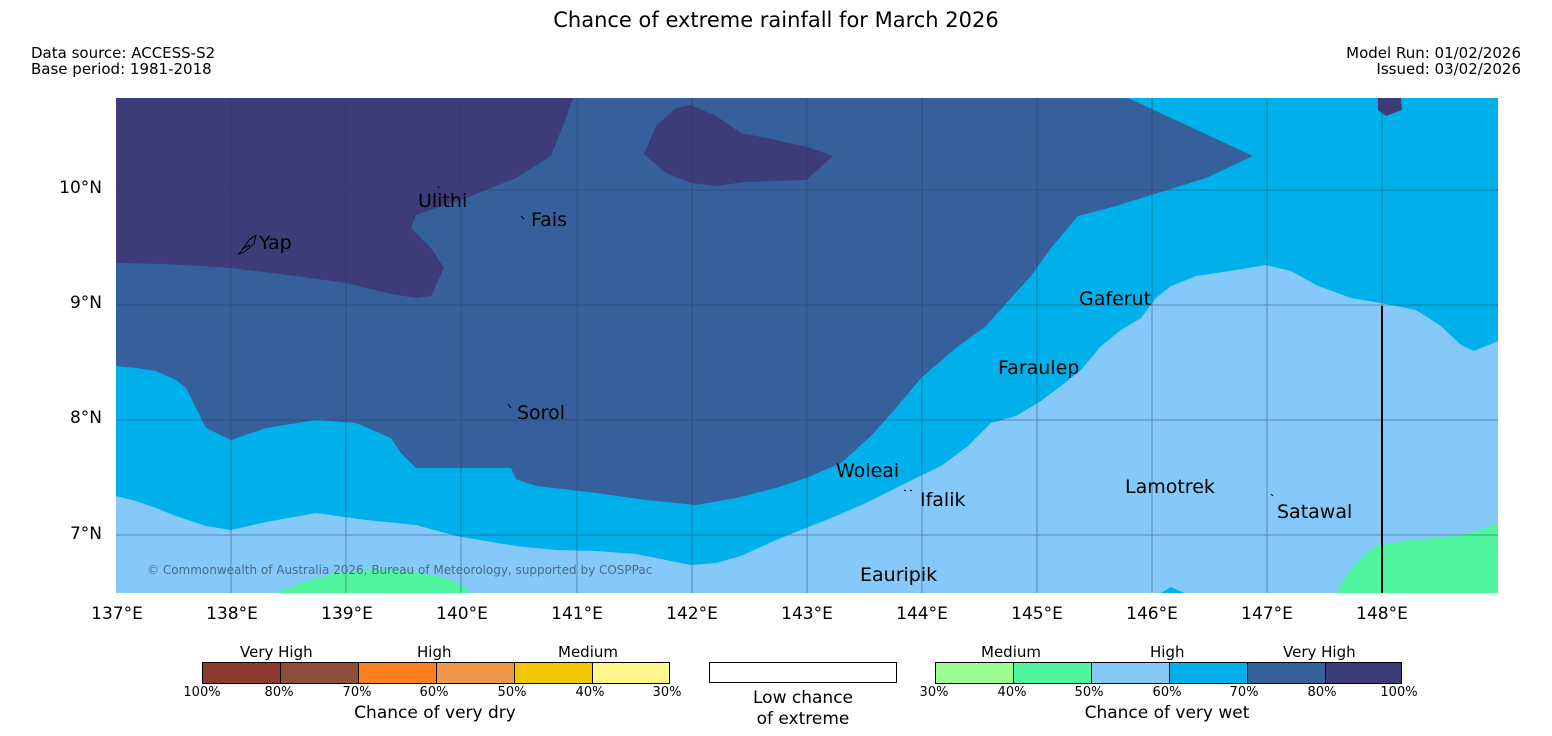 This screenshot has width=1552, height=736. What do you see at coordinates (1039, 368) in the screenshot?
I see `place-label-faraulep: Faraulep` at bounding box center [1039, 368].